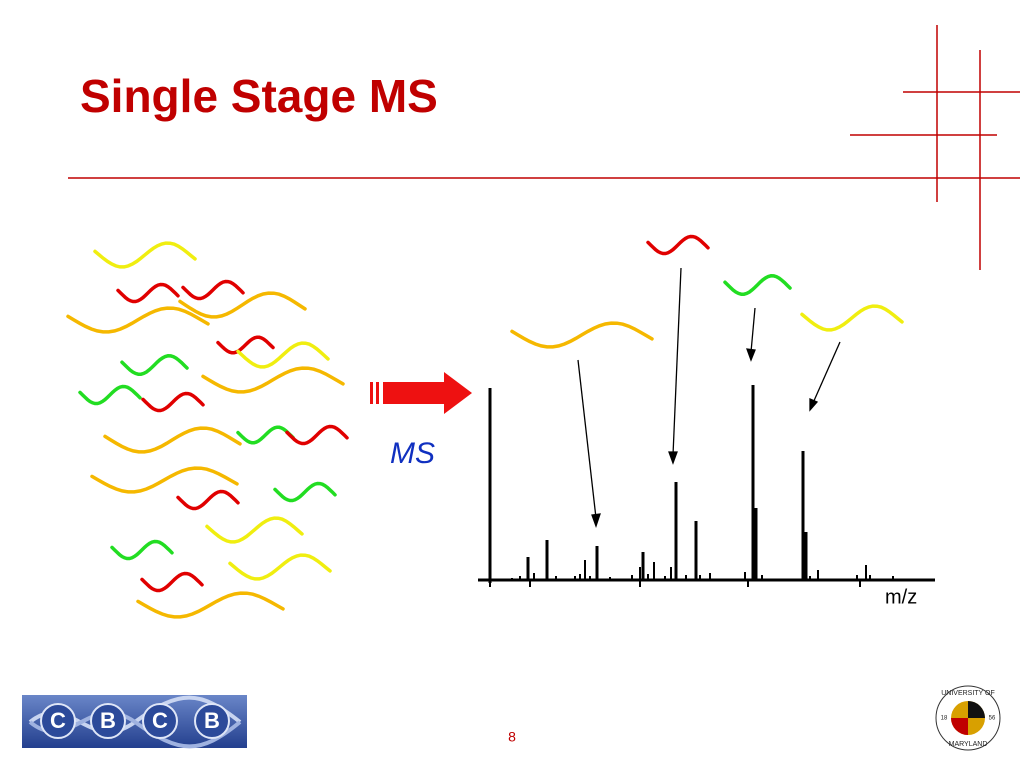 The height and width of the screenshot is (768, 1024). I want to click on slide-title: Single Stage MS, so click(259, 96).